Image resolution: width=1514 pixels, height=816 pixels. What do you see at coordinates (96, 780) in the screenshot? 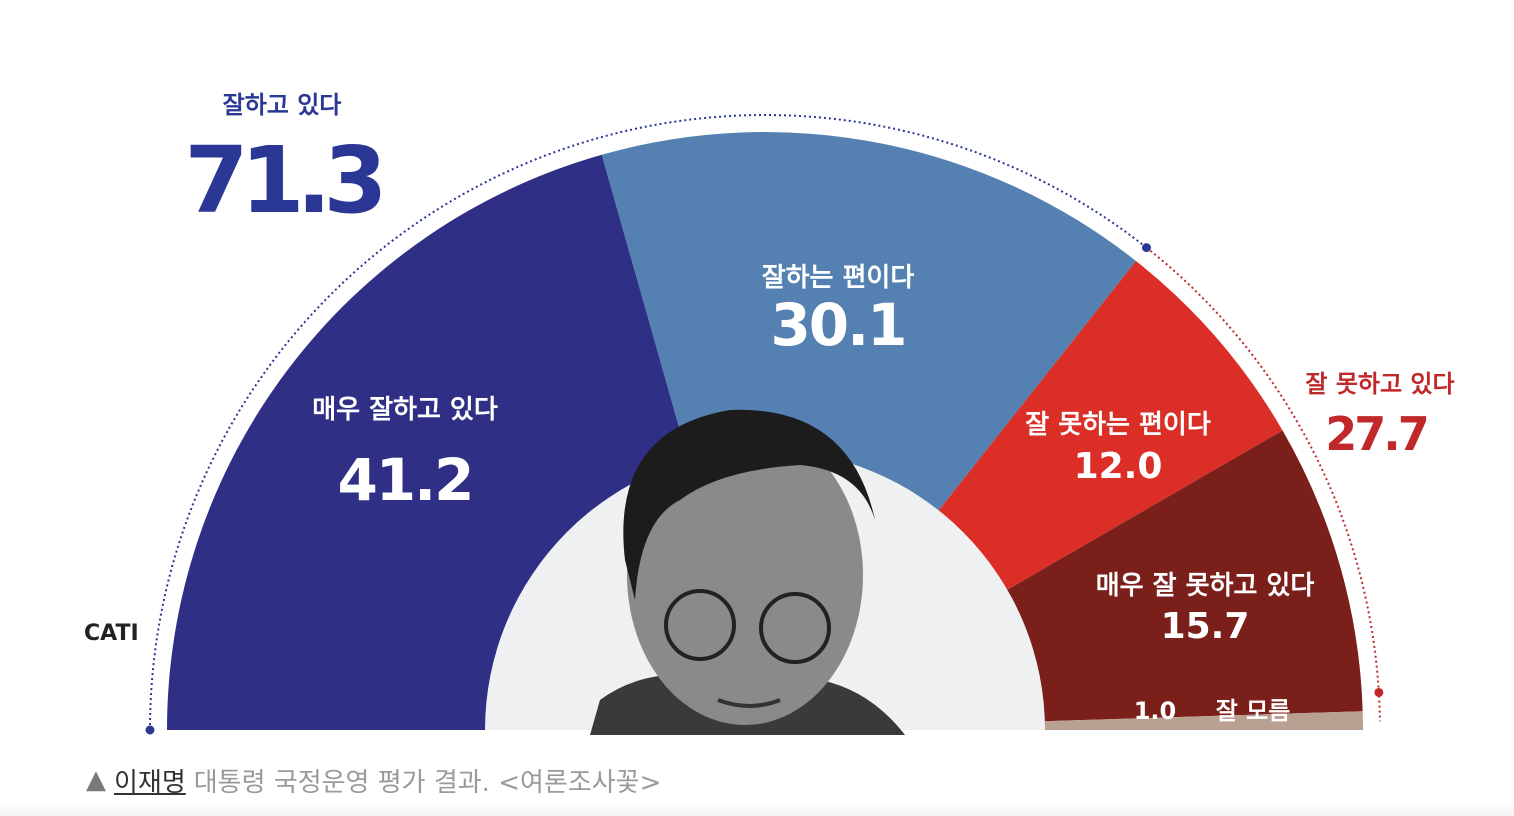
I see `caption-marker: ▲` at bounding box center [96, 780].